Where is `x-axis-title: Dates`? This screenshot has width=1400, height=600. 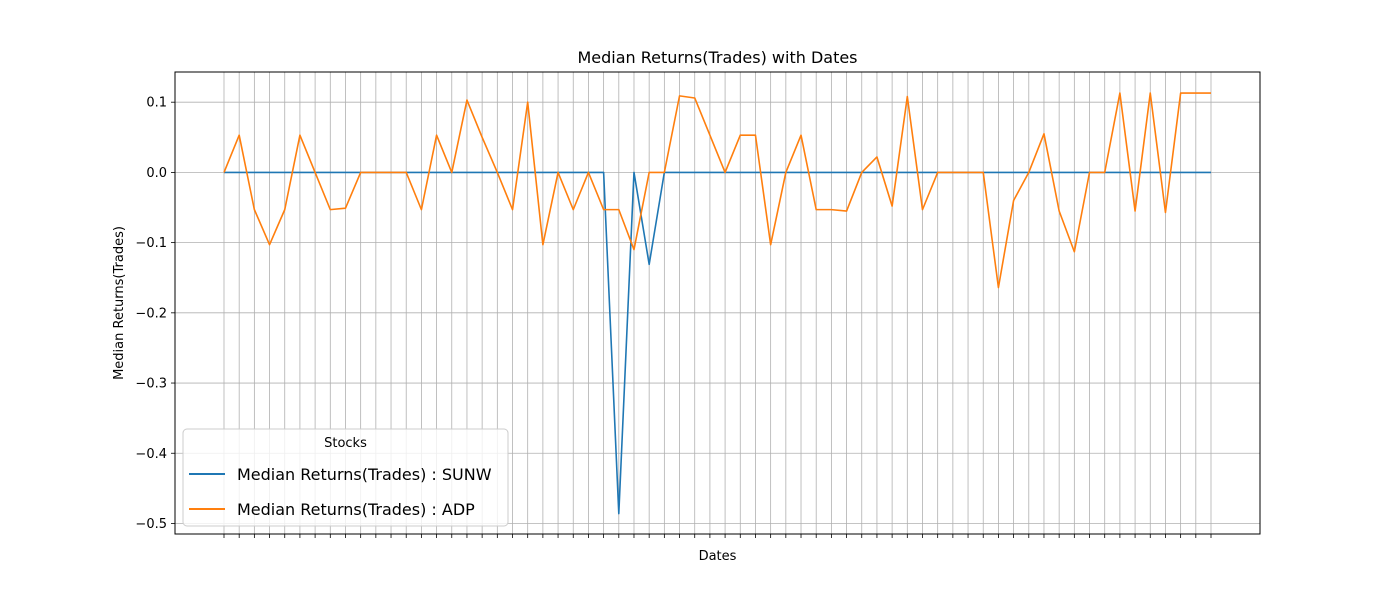
x-axis-title: Dates is located at coordinates (718, 556).